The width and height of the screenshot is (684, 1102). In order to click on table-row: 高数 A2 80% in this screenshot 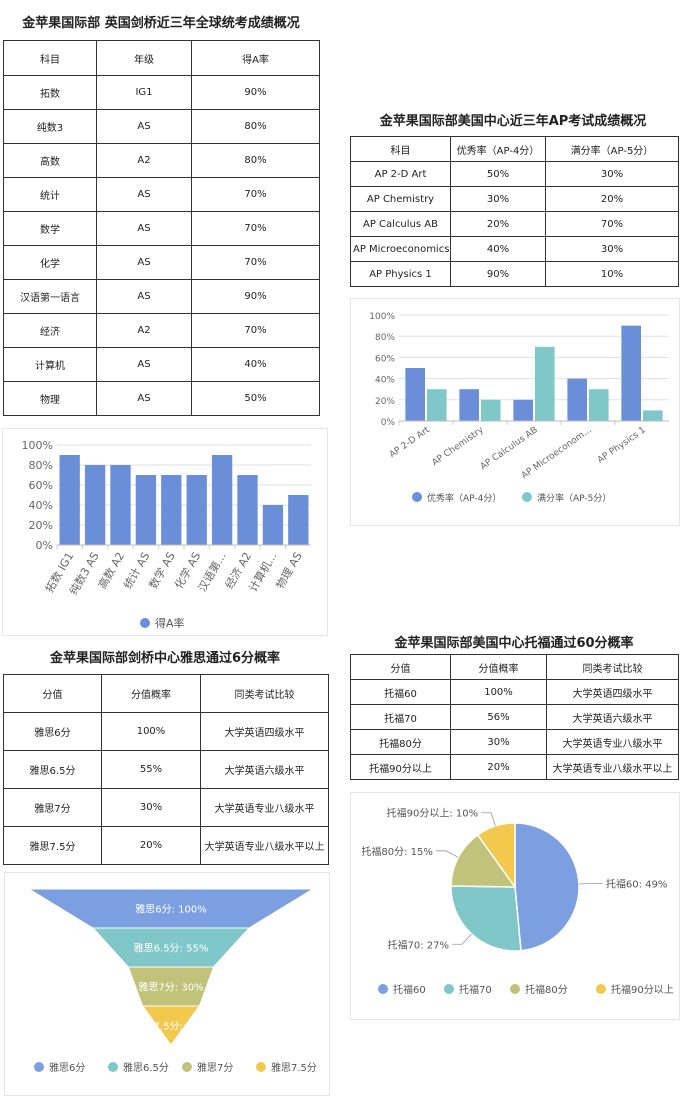, I will do `click(161, 160)`.